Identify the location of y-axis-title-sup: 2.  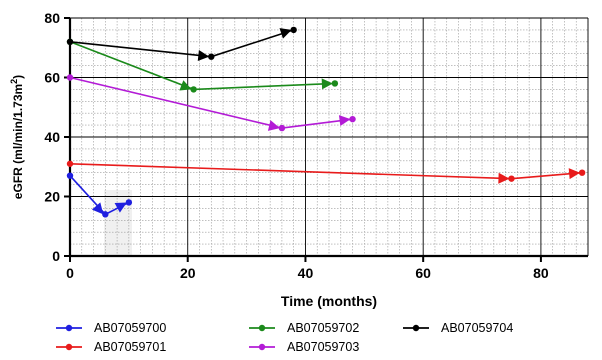
(14, 81).